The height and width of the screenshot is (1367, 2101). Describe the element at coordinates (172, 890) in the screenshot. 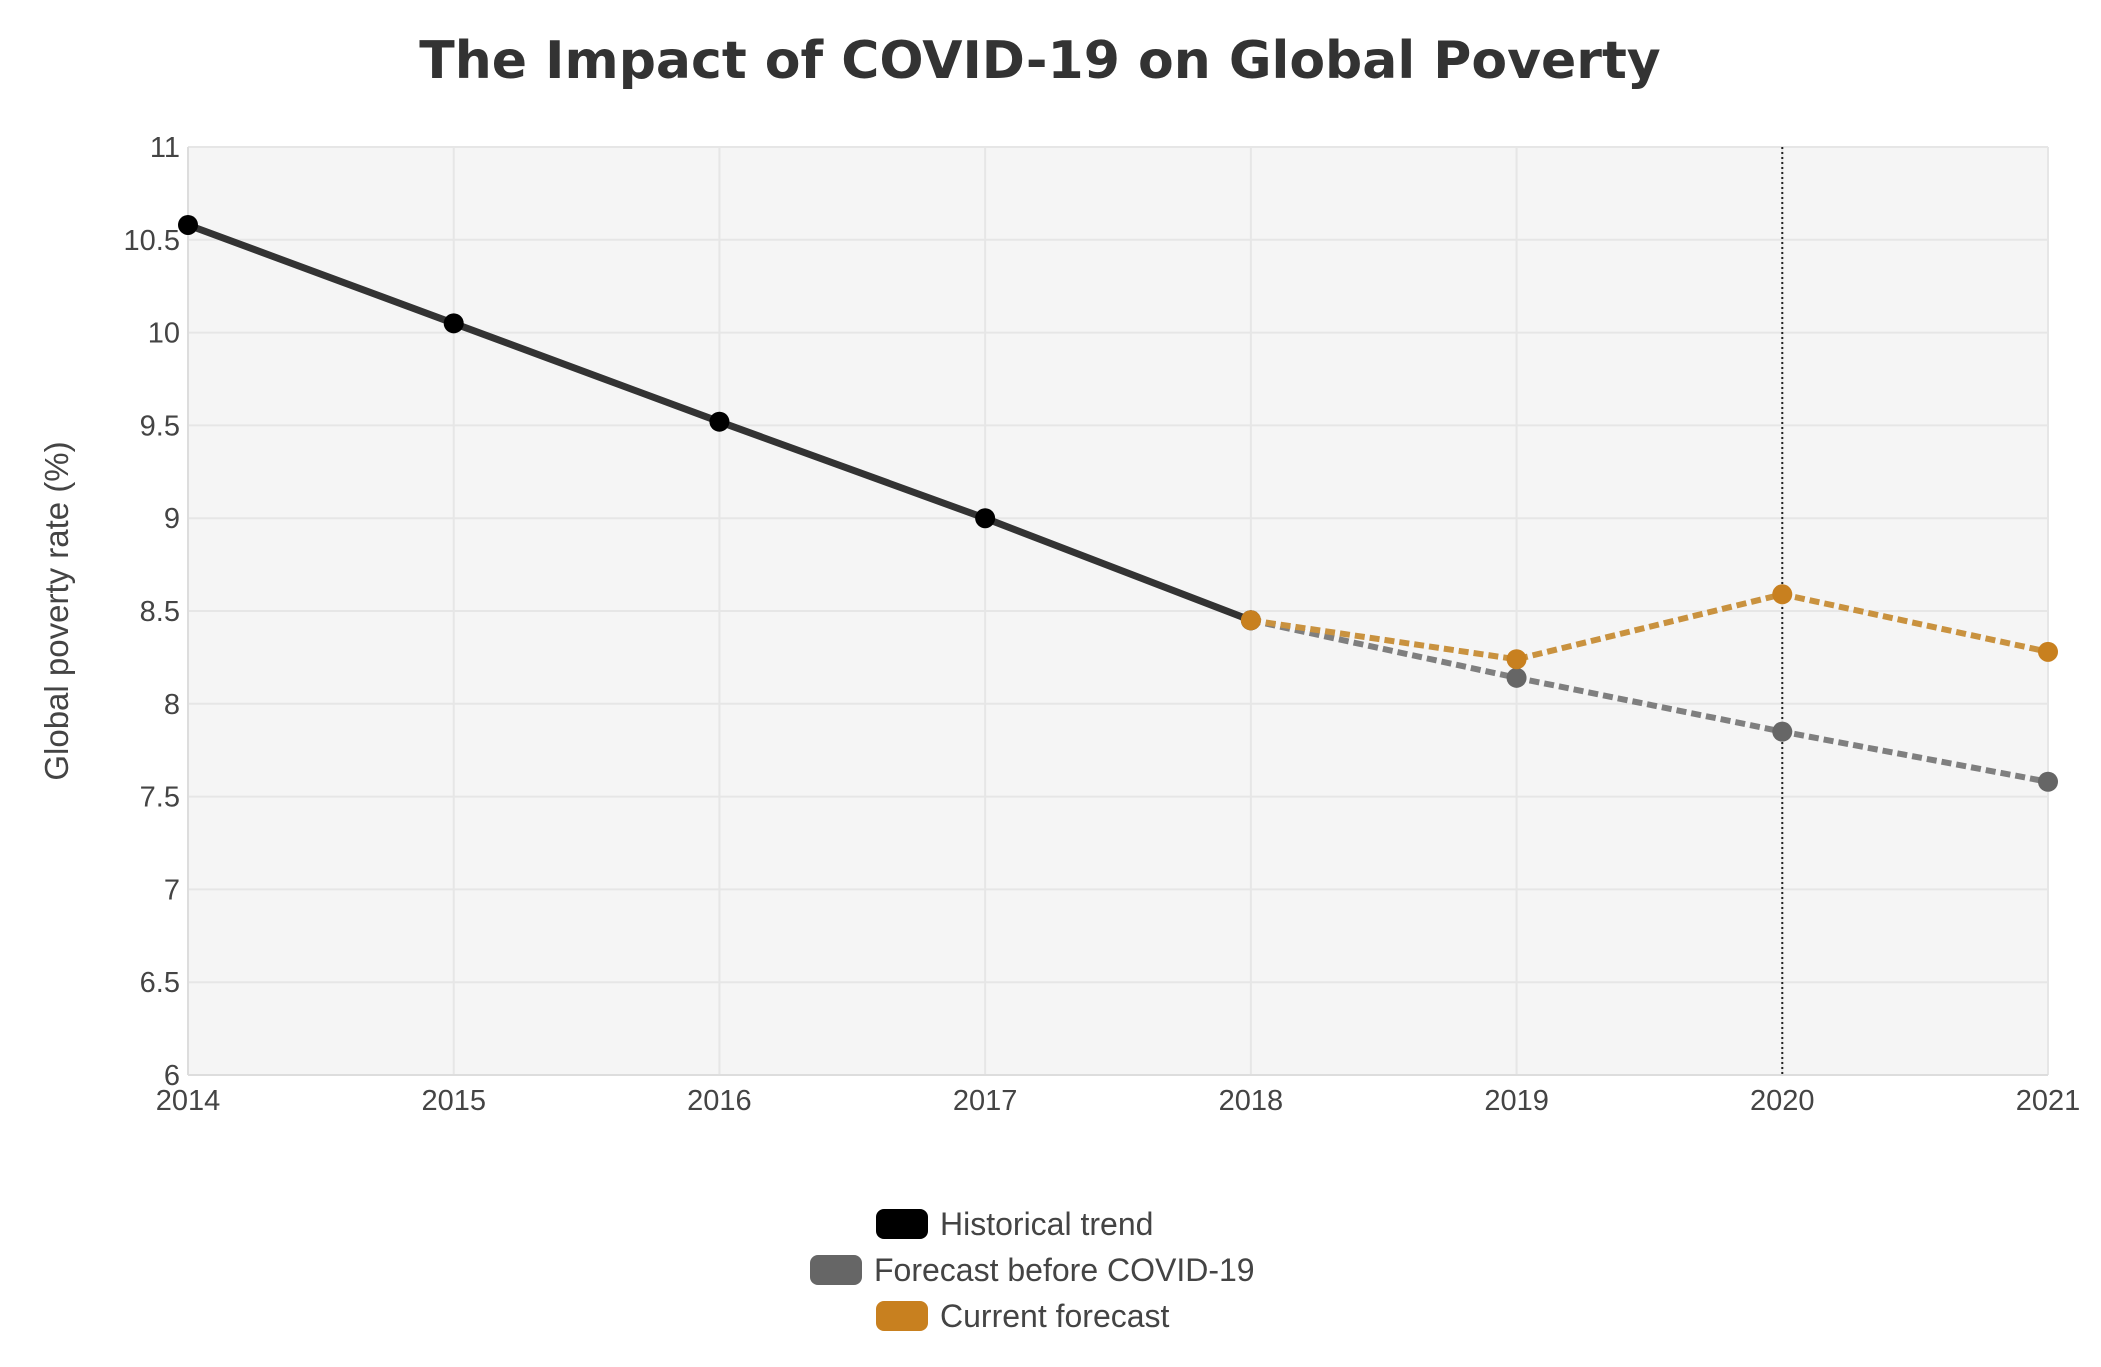

I see `y-tick-label: 7` at that location.